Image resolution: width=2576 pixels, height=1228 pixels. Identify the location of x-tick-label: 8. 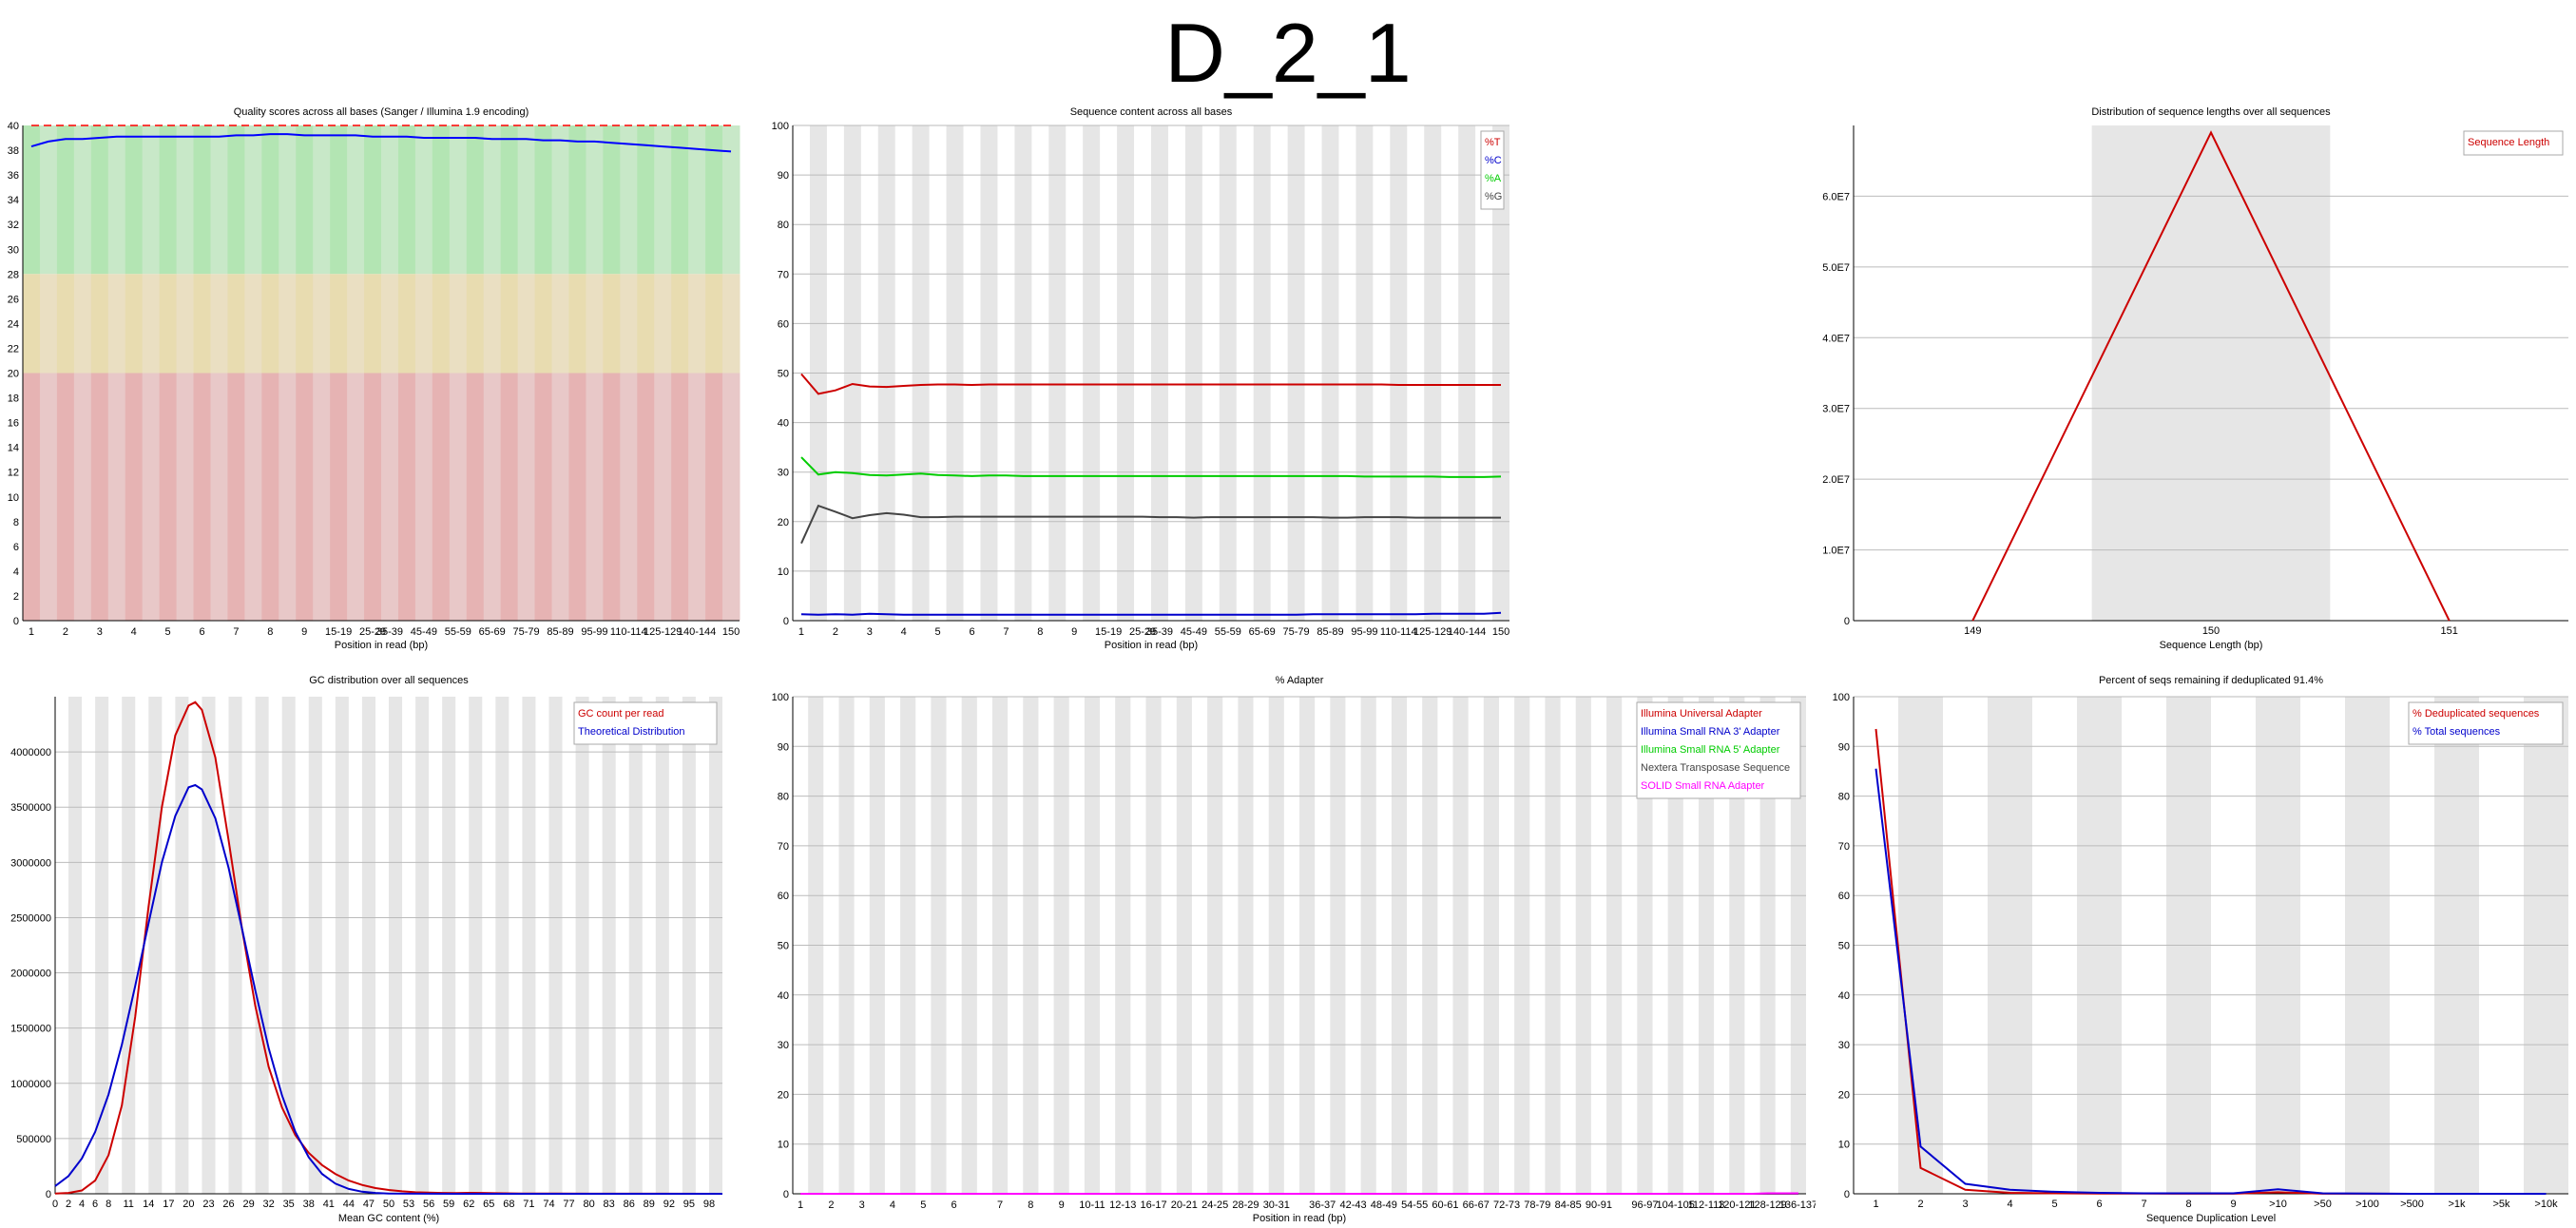
(108, 1204).